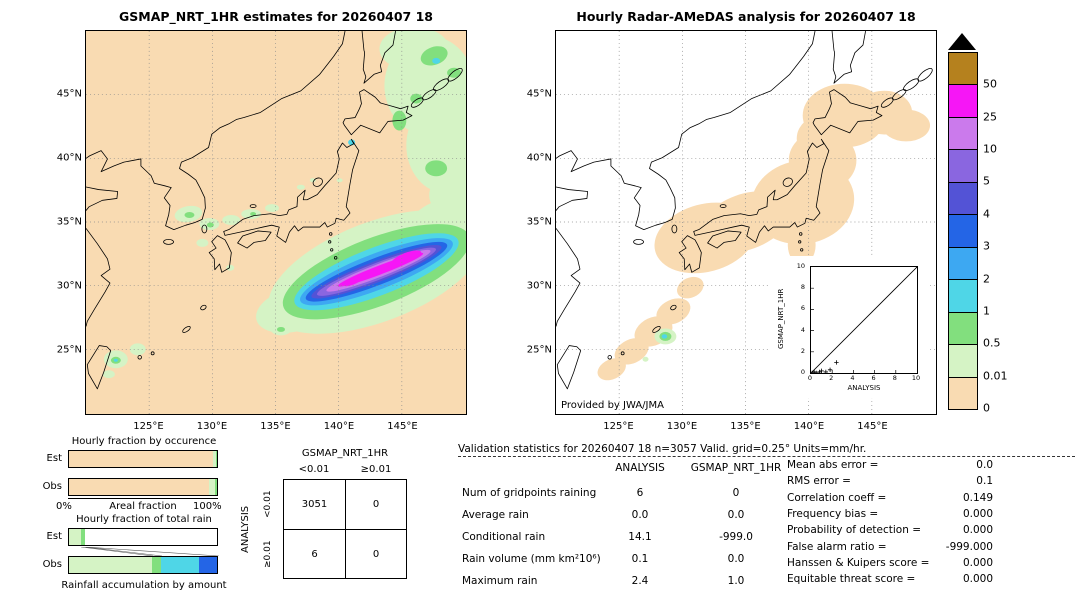 This screenshot has height=612, width=1080. What do you see at coordinates (640, 581) in the screenshot?
I see `stats-analysis-value: 2.4` at bounding box center [640, 581].